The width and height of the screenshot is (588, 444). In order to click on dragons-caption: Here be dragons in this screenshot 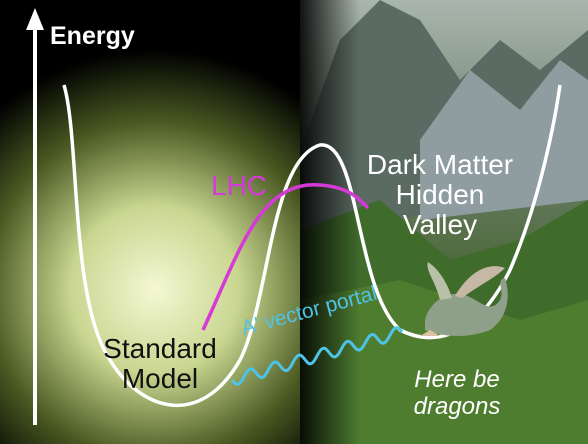, I will do `click(457, 393)`.